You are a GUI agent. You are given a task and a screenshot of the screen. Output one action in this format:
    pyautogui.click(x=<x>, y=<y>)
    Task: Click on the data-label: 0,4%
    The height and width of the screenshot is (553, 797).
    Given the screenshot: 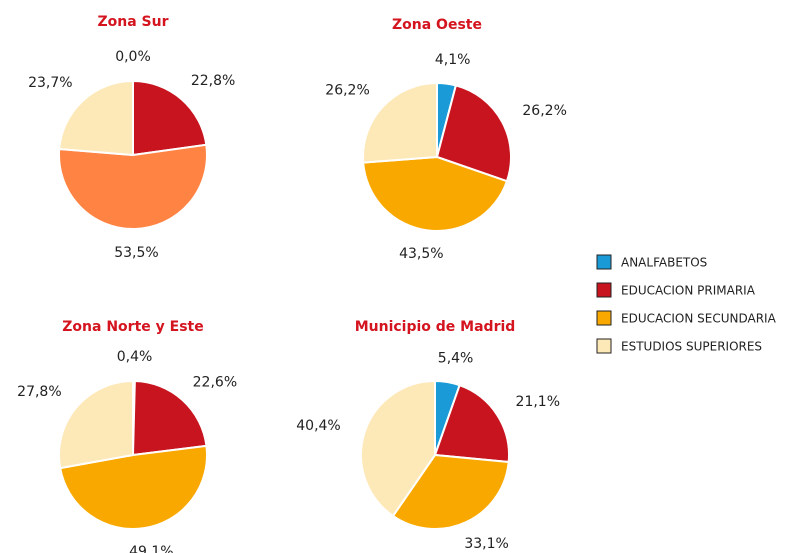 What is the action you would take?
    pyautogui.click(x=135, y=357)
    